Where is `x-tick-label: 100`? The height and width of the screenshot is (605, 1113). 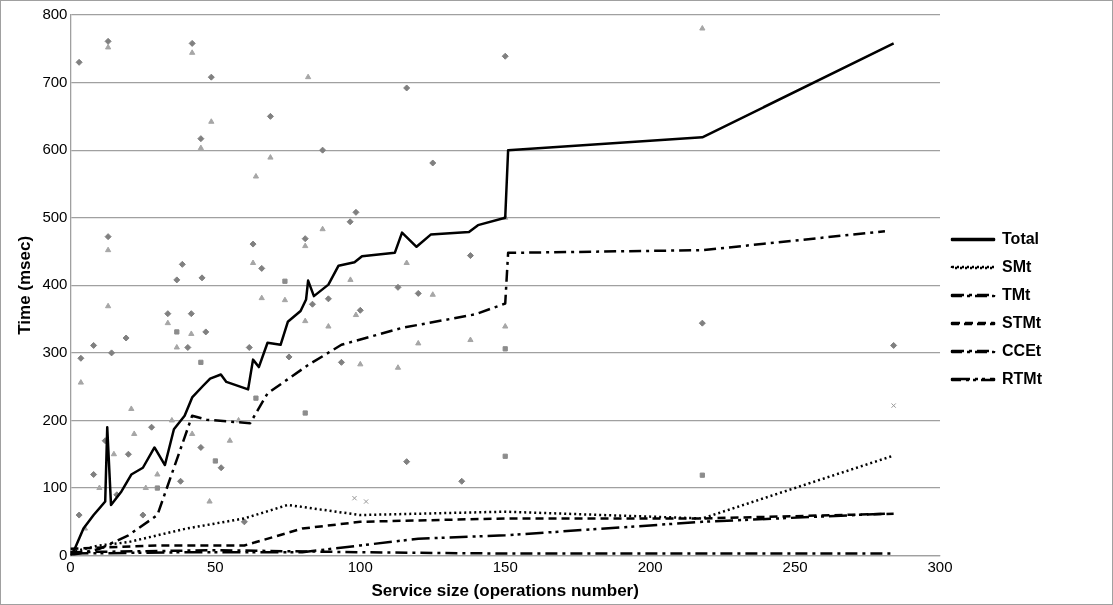
x-tick-label: 100 is located at coordinates (360, 566).